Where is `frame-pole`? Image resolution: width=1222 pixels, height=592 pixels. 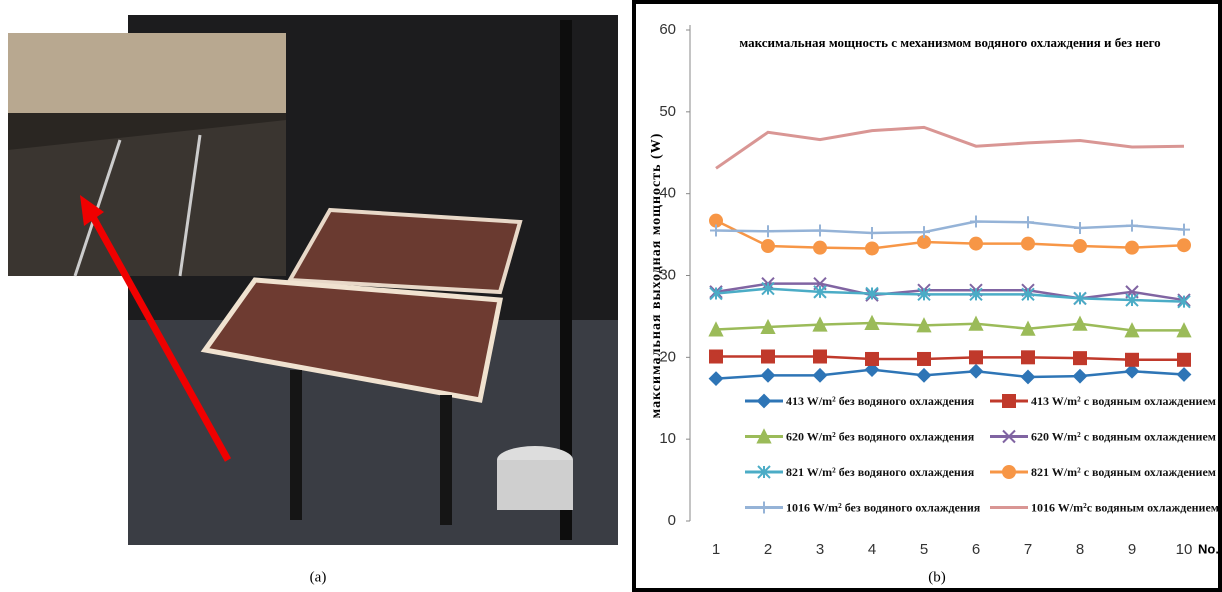 frame-pole is located at coordinates (566, 280).